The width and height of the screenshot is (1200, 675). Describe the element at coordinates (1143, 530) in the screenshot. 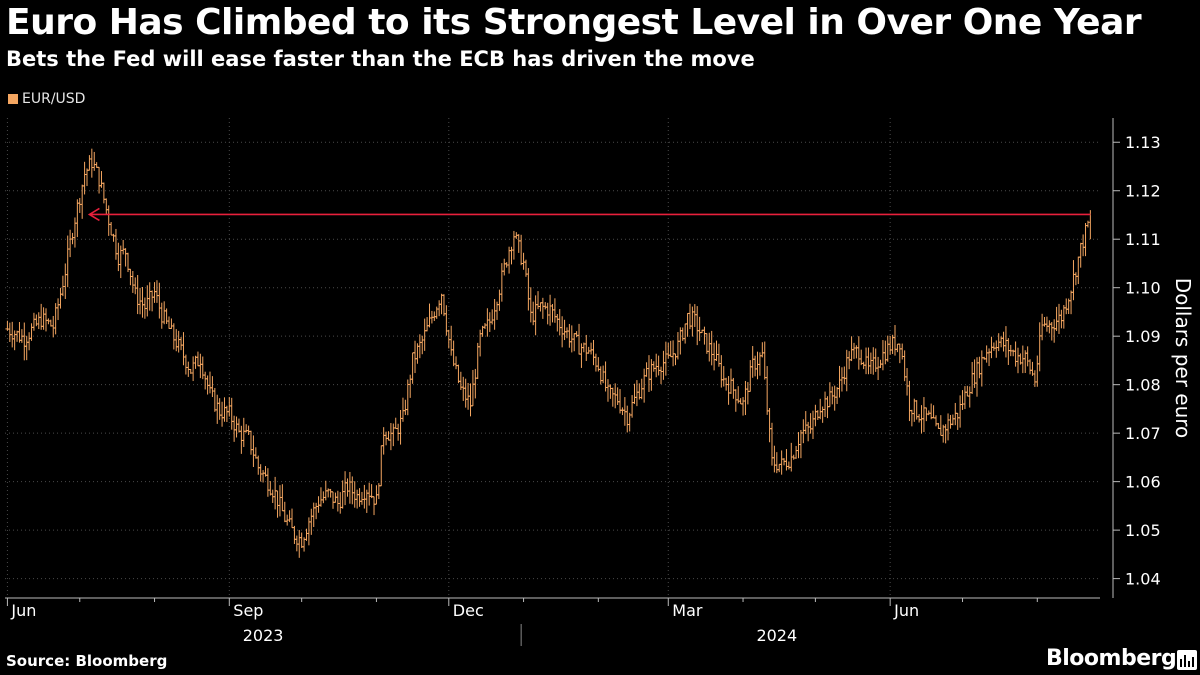

I see `y-tick-label: 1.05` at that location.